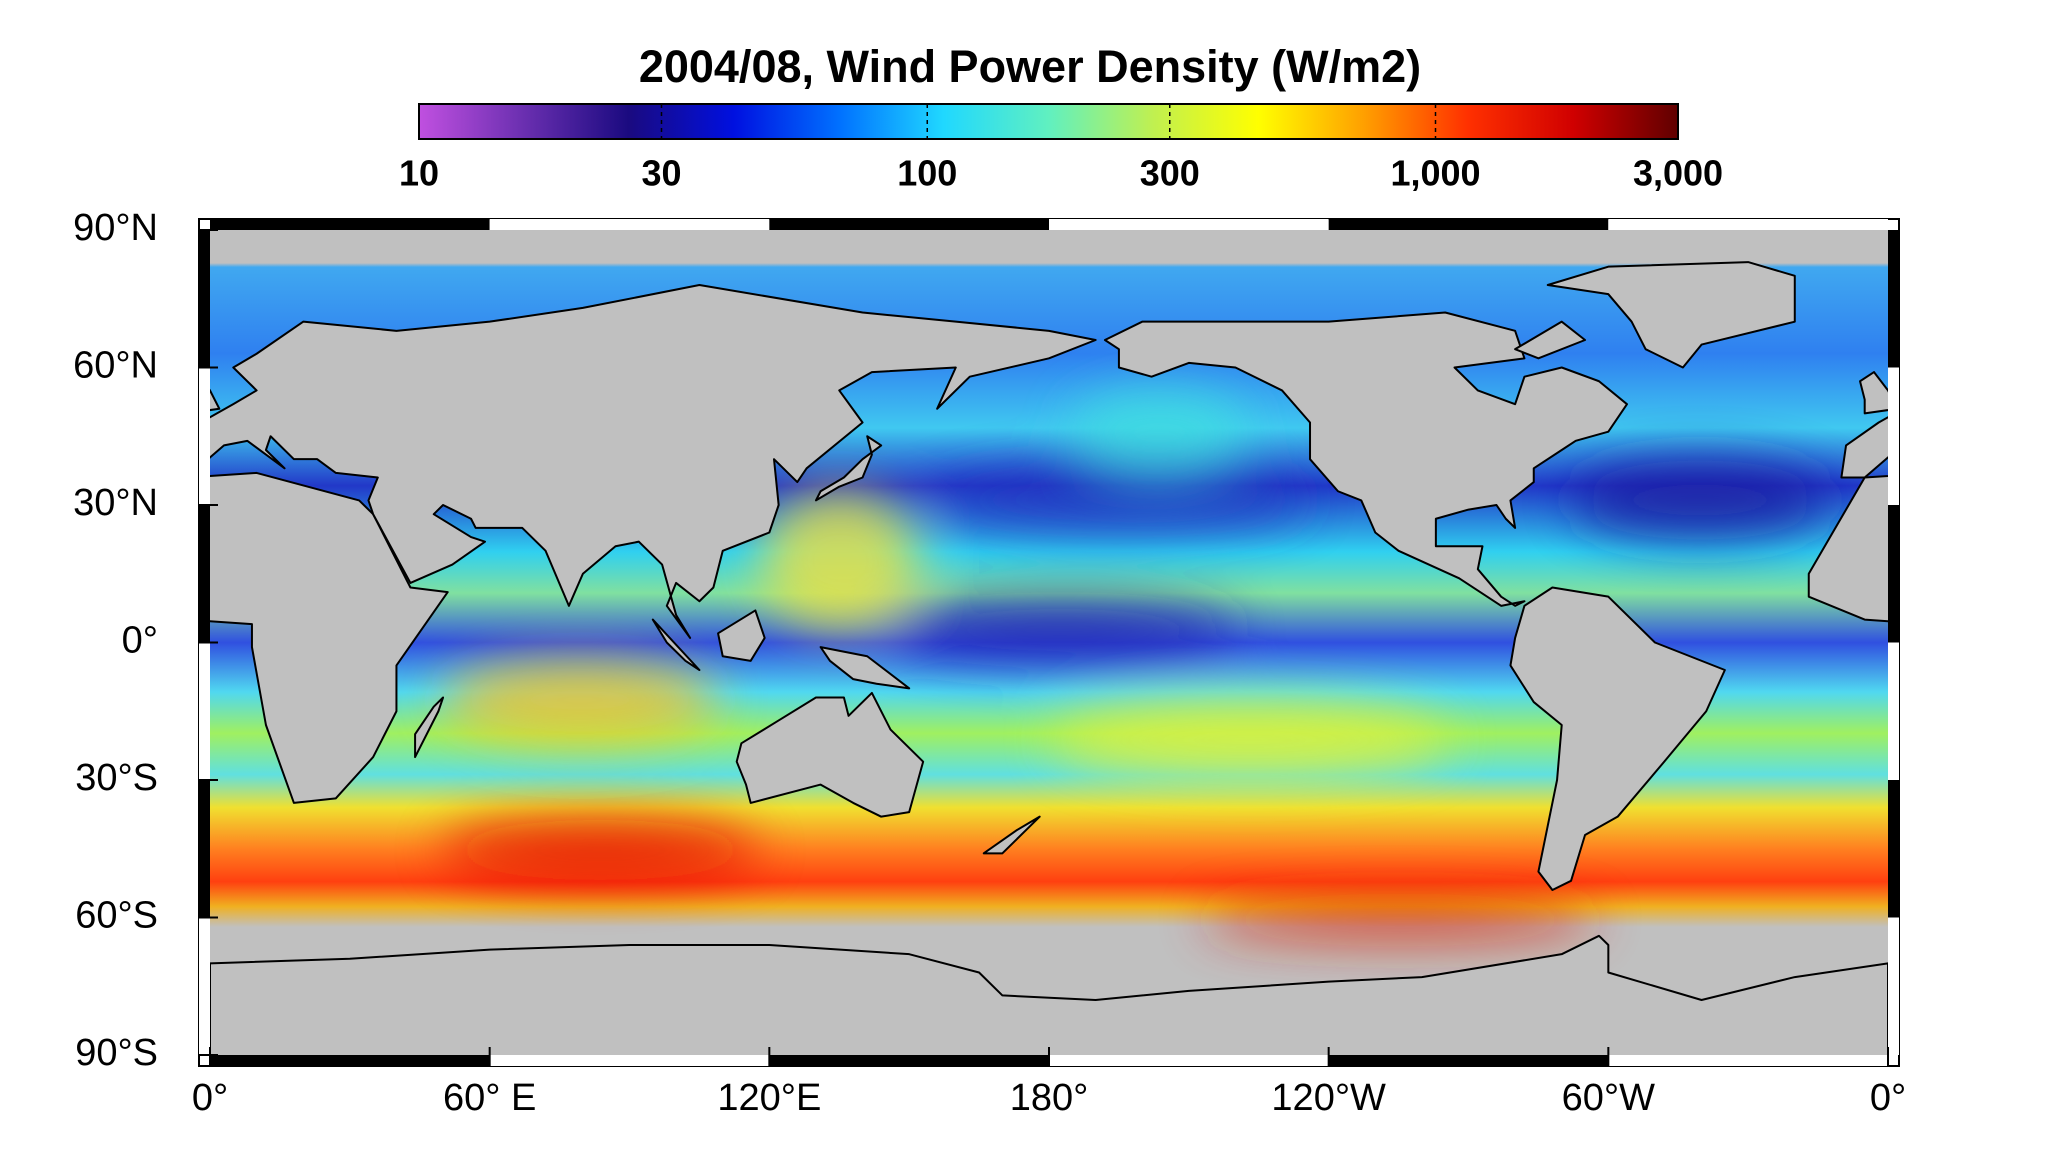 Image resolution: width=2069 pixels, height=1149 pixels. I want to click on x-tick-label: 120°W, so click(1328, 1098).